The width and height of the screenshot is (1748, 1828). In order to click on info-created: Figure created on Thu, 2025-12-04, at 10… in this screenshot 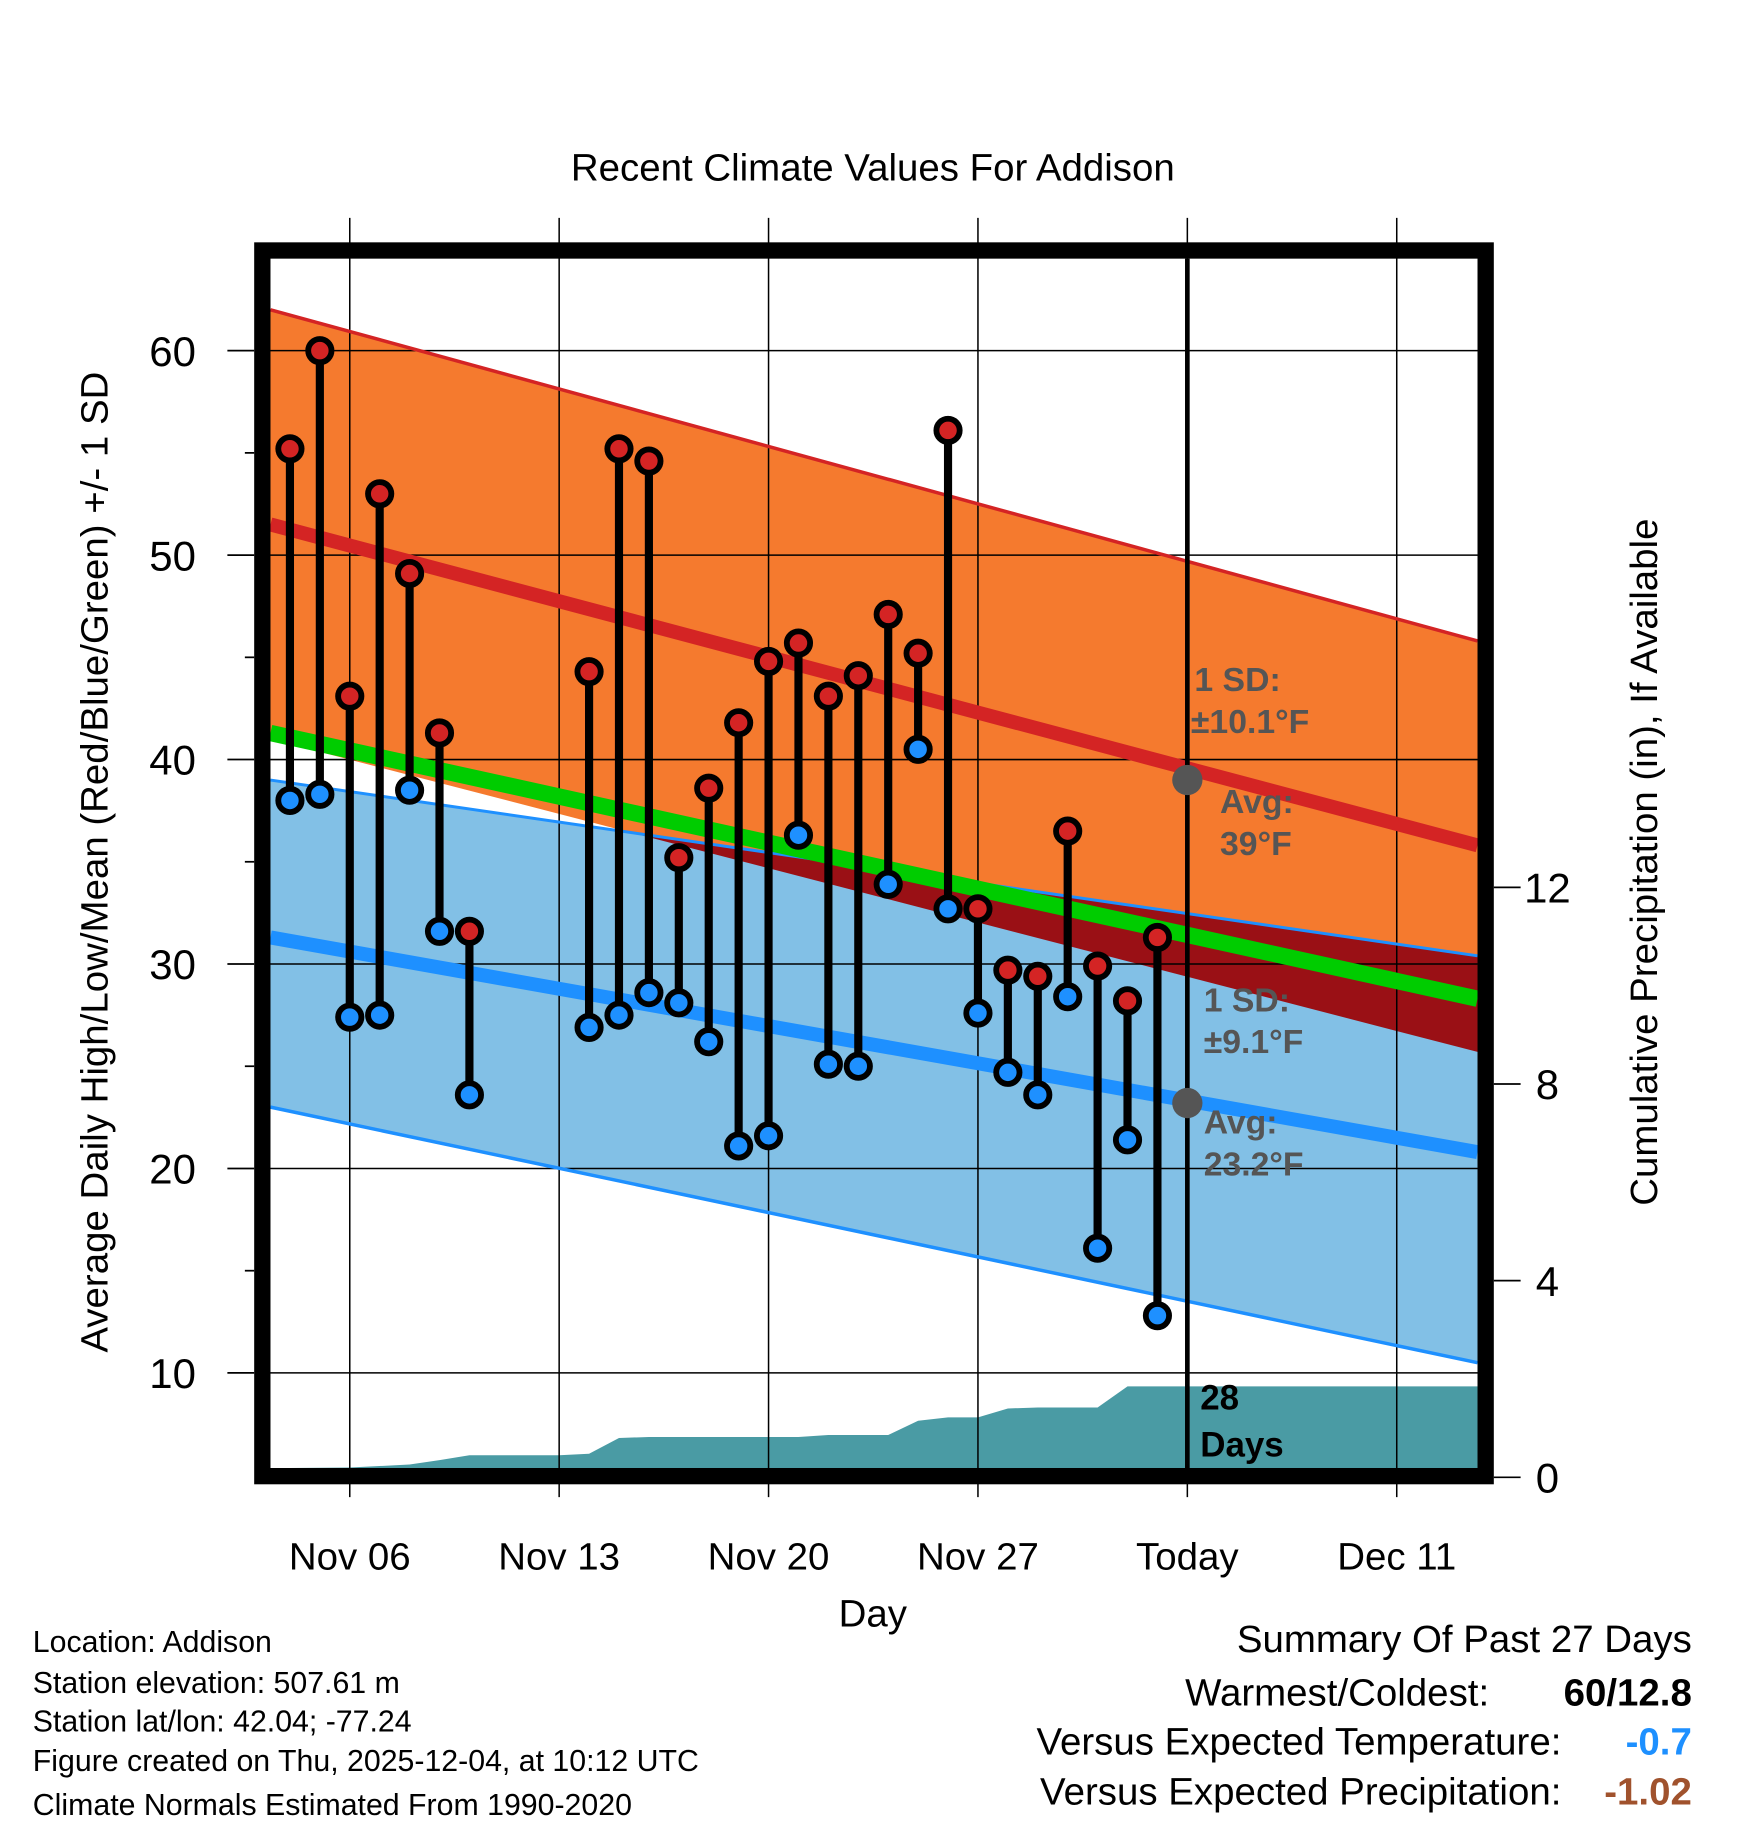, I will do `click(366, 1761)`.